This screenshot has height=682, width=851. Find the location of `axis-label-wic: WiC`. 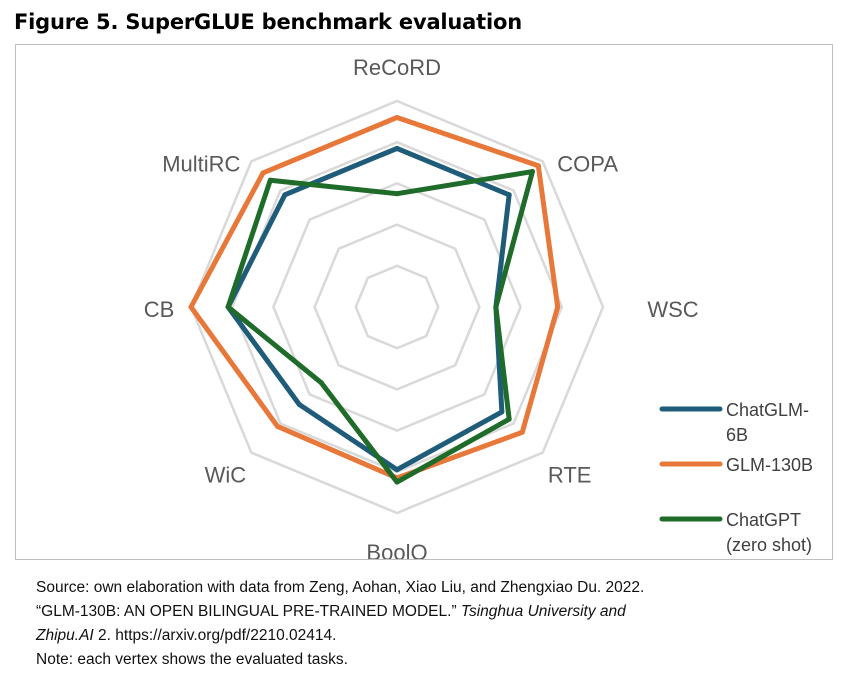

axis-label-wic: WiC is located at coordinates (226, 475).